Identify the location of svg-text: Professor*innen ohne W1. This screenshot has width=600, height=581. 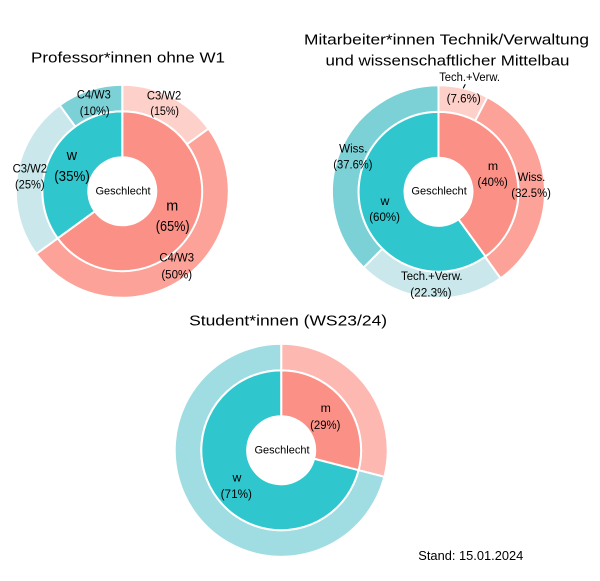
(128, 58).